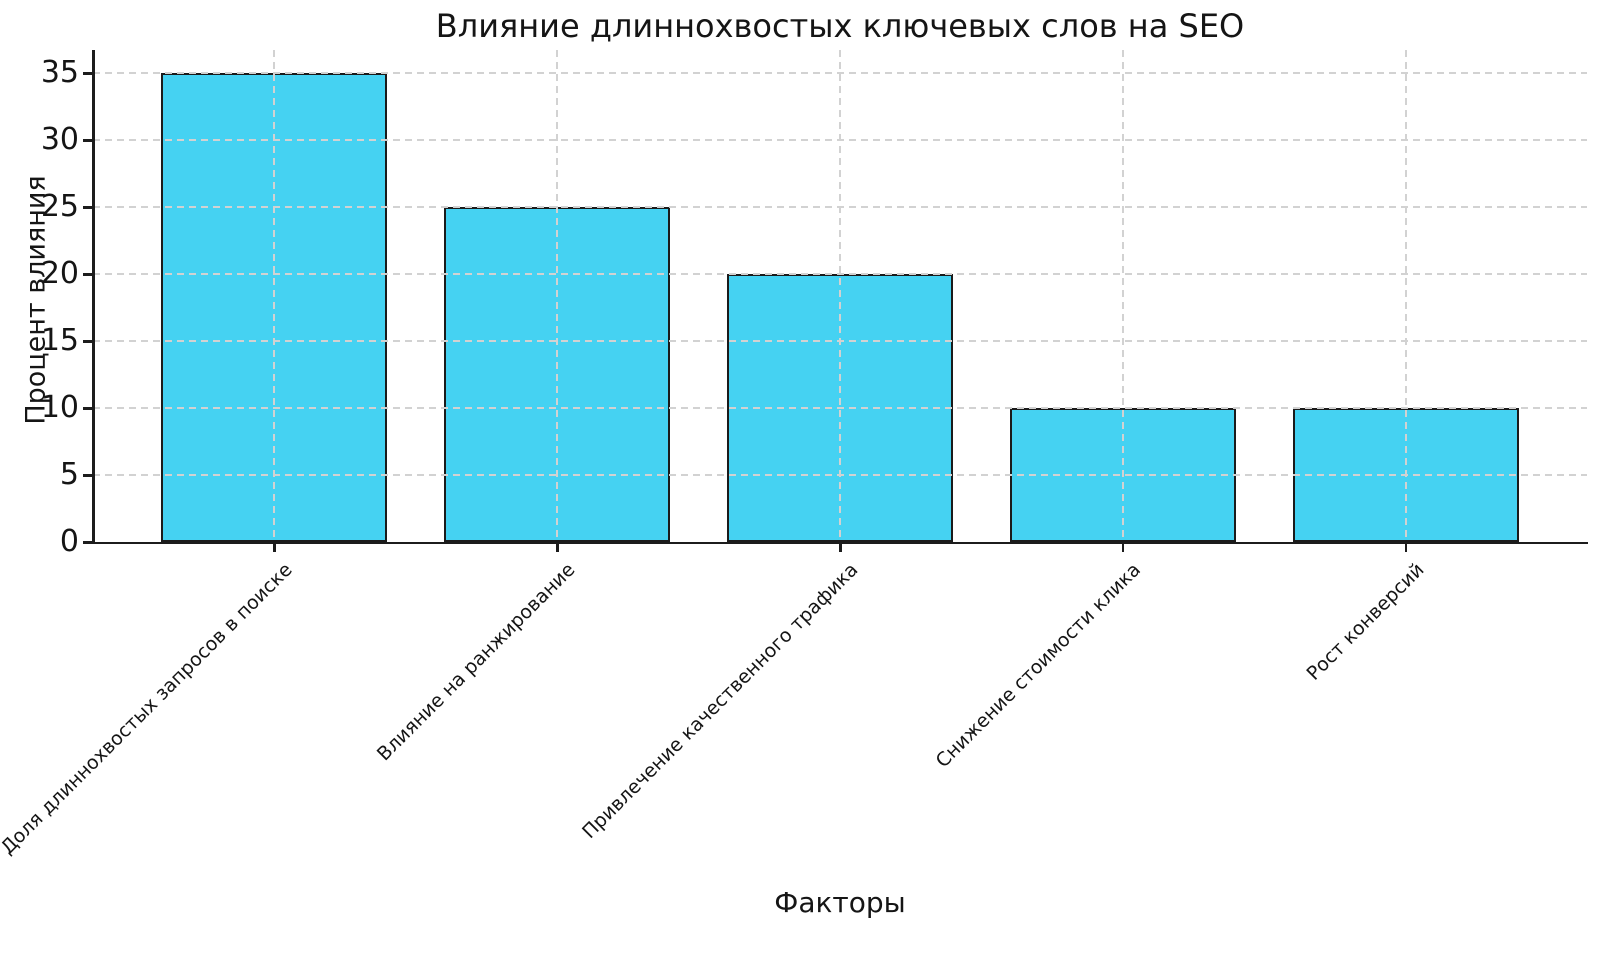  I want to click on x-axis-spine, so click(840, 542).